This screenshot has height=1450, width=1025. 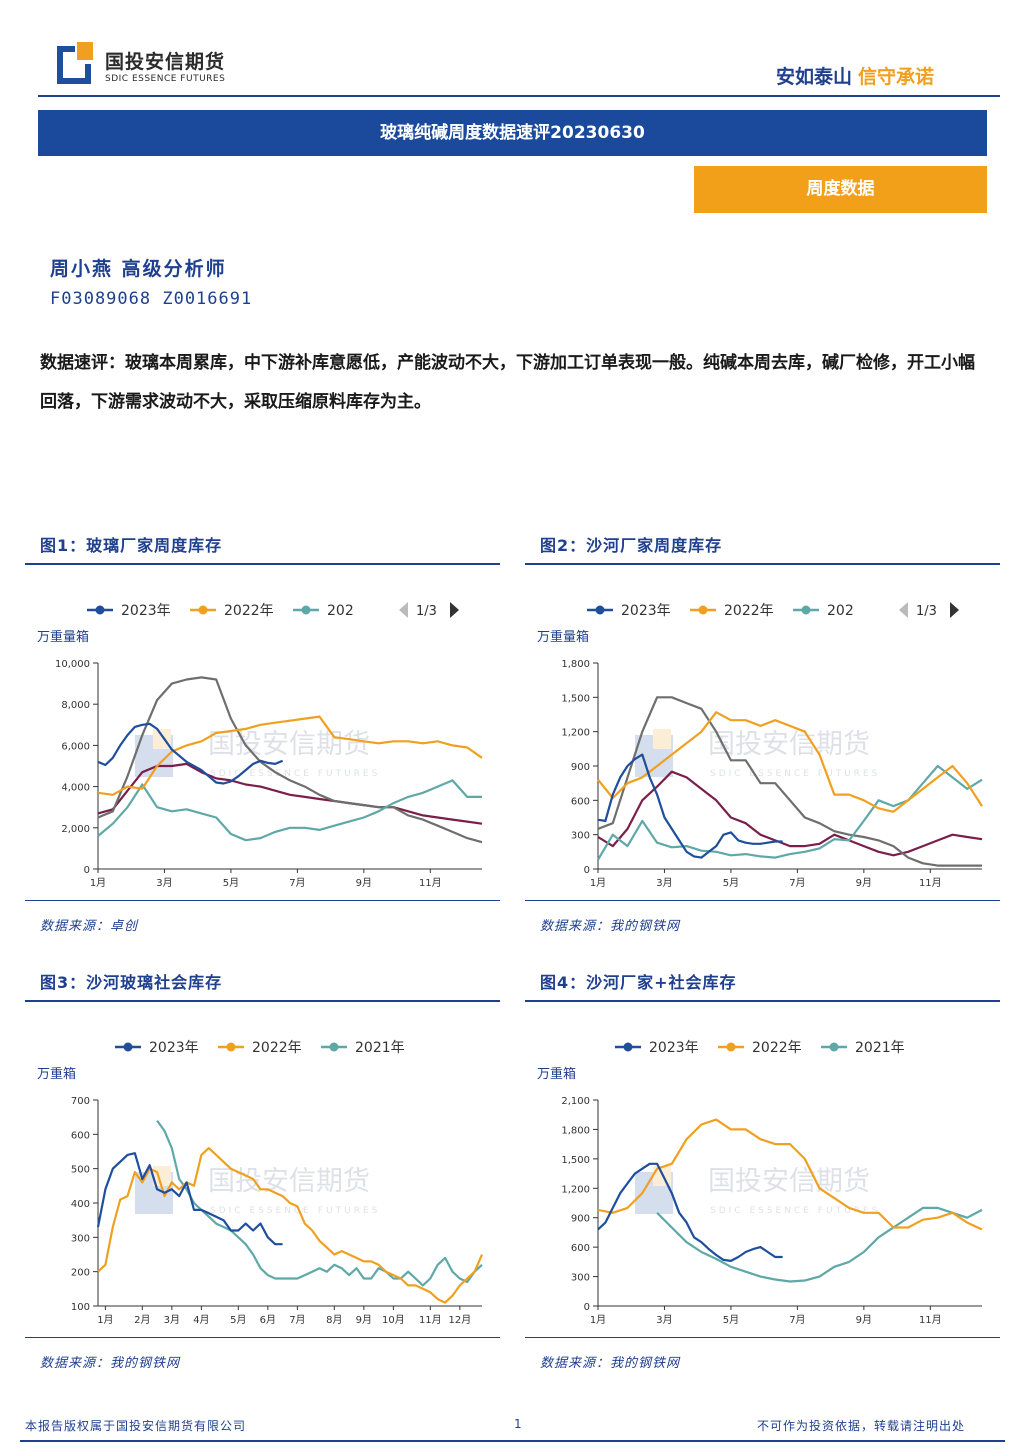 What do you see at coordinates (575, 1101) in the screenshot?
I see `y-tick-label: 2,100` at bounding box center [575, 1101].